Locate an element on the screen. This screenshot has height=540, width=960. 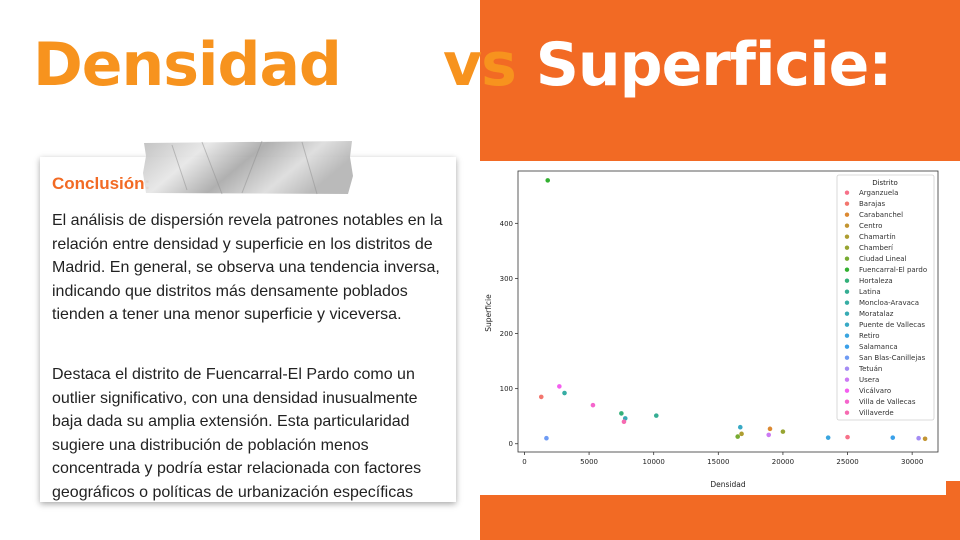
legend-entry-label: Hortaleza is located at coordinates (876, 281).